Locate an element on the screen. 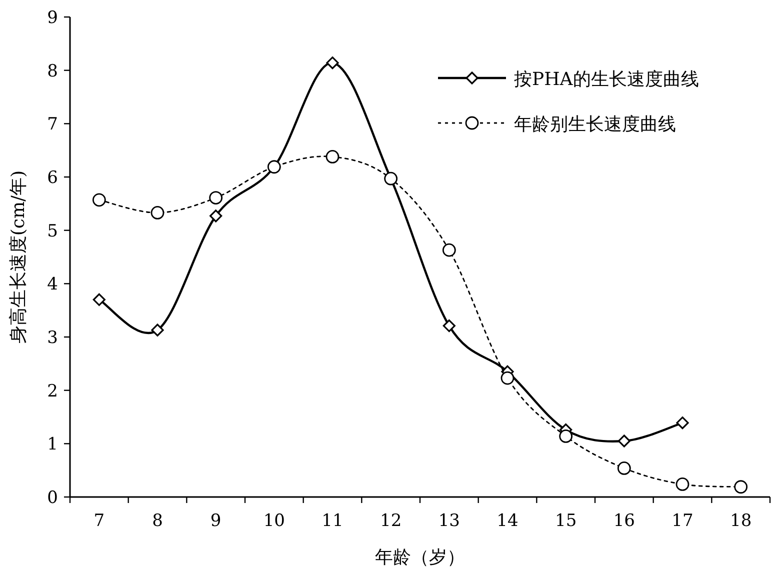 This screenshot has height=575, width=776. x-tick-label: 17 is located at coordinates (683, 521).